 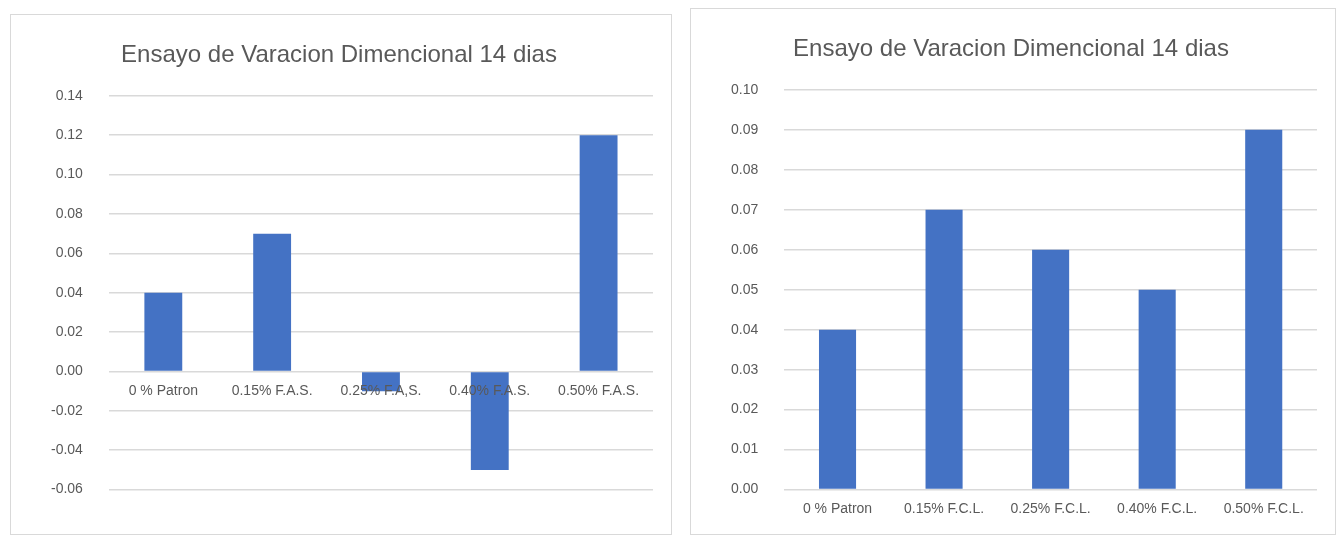 I want to click on y-tick-label: 0.09, so click(x=745, y=128).